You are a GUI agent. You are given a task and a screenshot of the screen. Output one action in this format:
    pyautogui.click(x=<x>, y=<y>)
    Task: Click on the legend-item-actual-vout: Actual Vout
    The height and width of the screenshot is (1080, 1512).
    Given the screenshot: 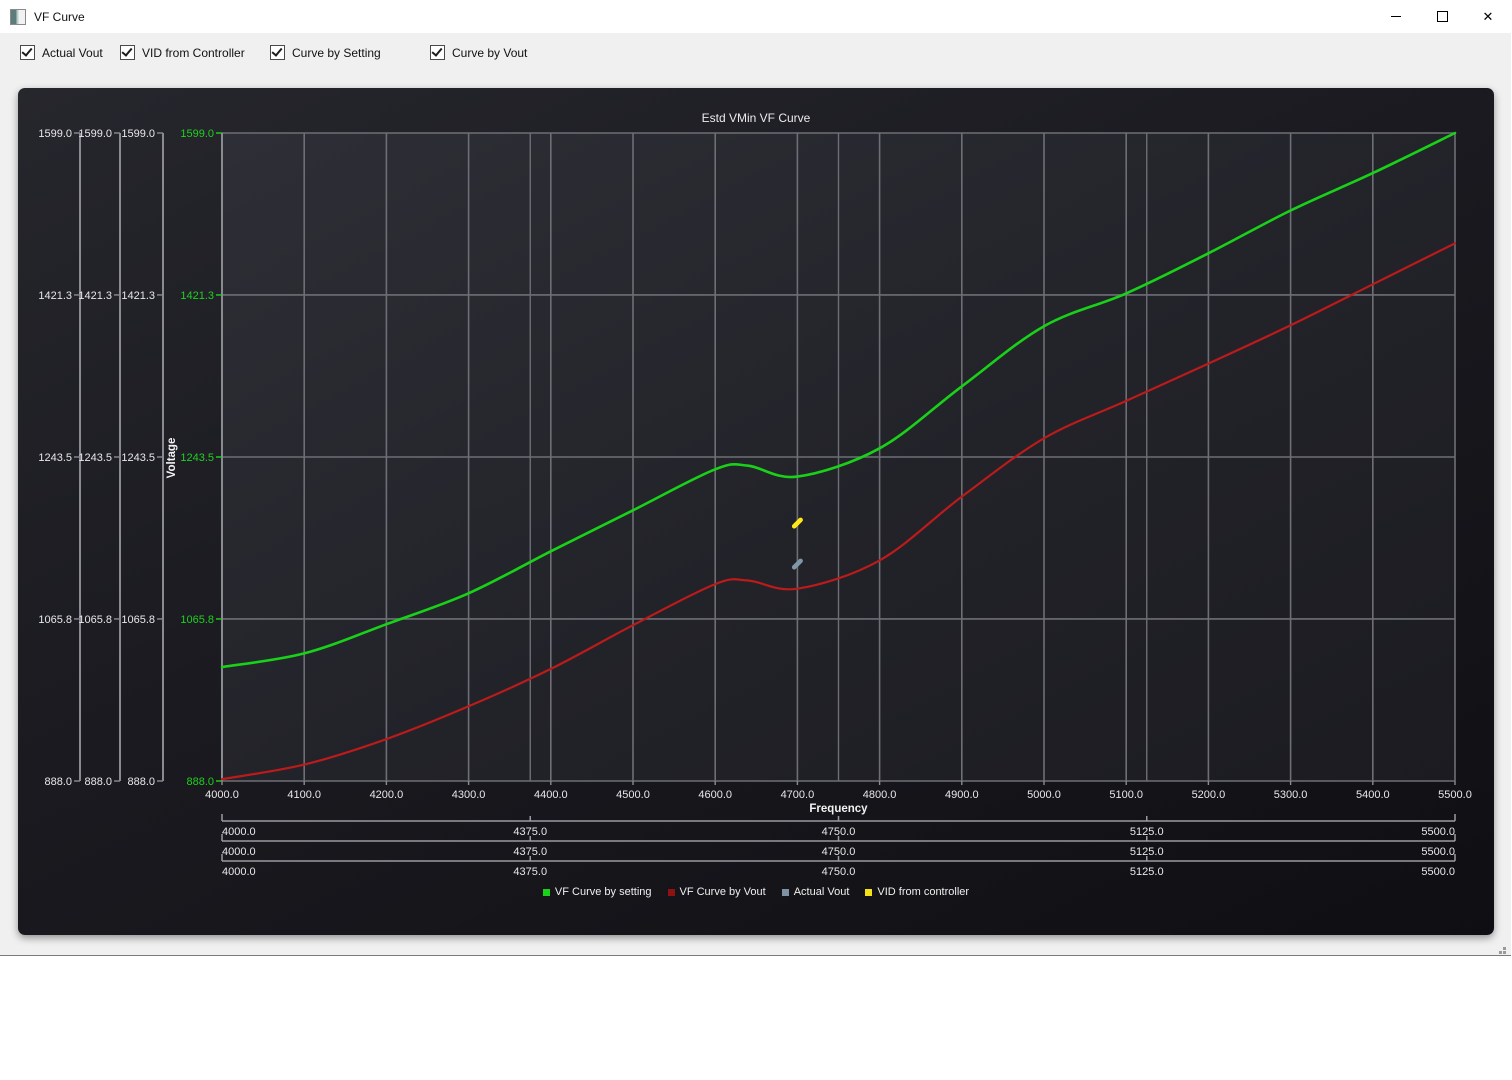 What is the action you would take?
    pyautogui.click(x=815, y=892)
    